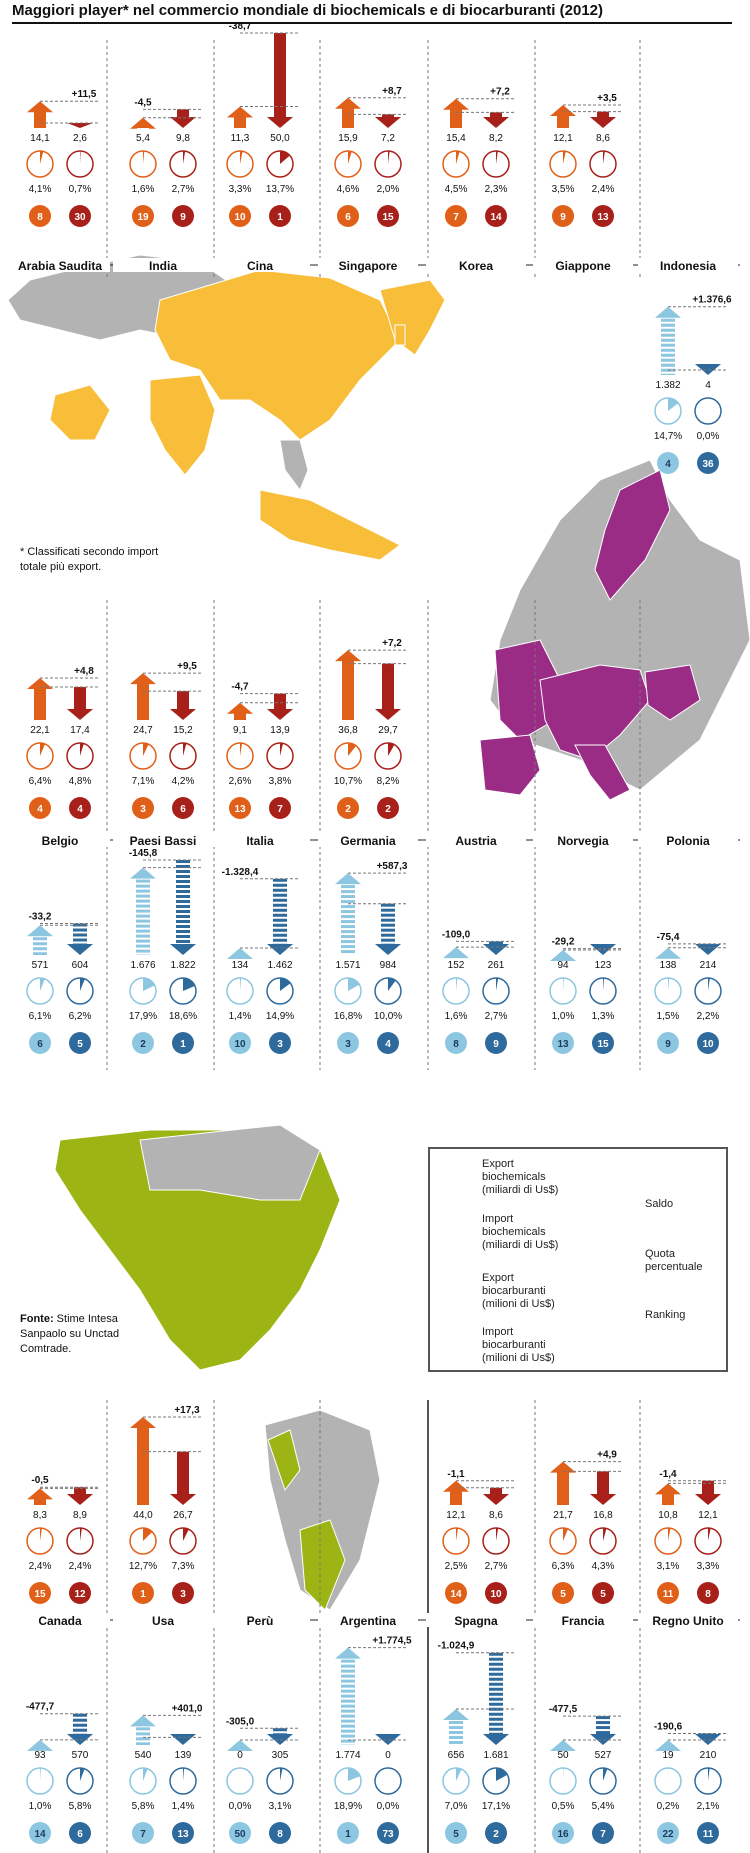  Describe the element at coordinates (163, 1621) in the screenshot. I see `country-label-r3-1: Usa` at that location.